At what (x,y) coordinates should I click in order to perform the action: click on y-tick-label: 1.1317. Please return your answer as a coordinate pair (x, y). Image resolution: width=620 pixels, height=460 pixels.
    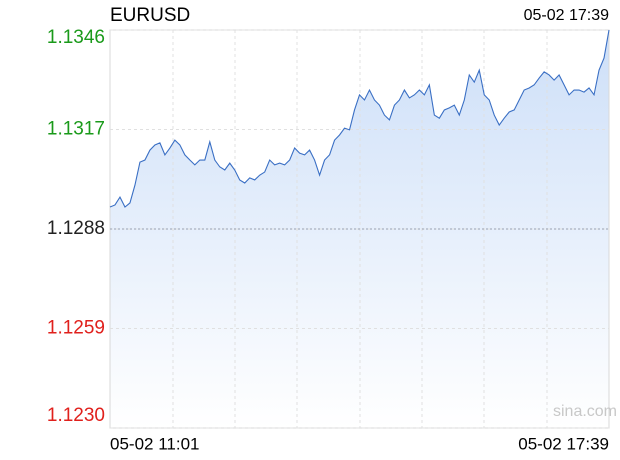
    Looking at the image, I should click on (76, 129).